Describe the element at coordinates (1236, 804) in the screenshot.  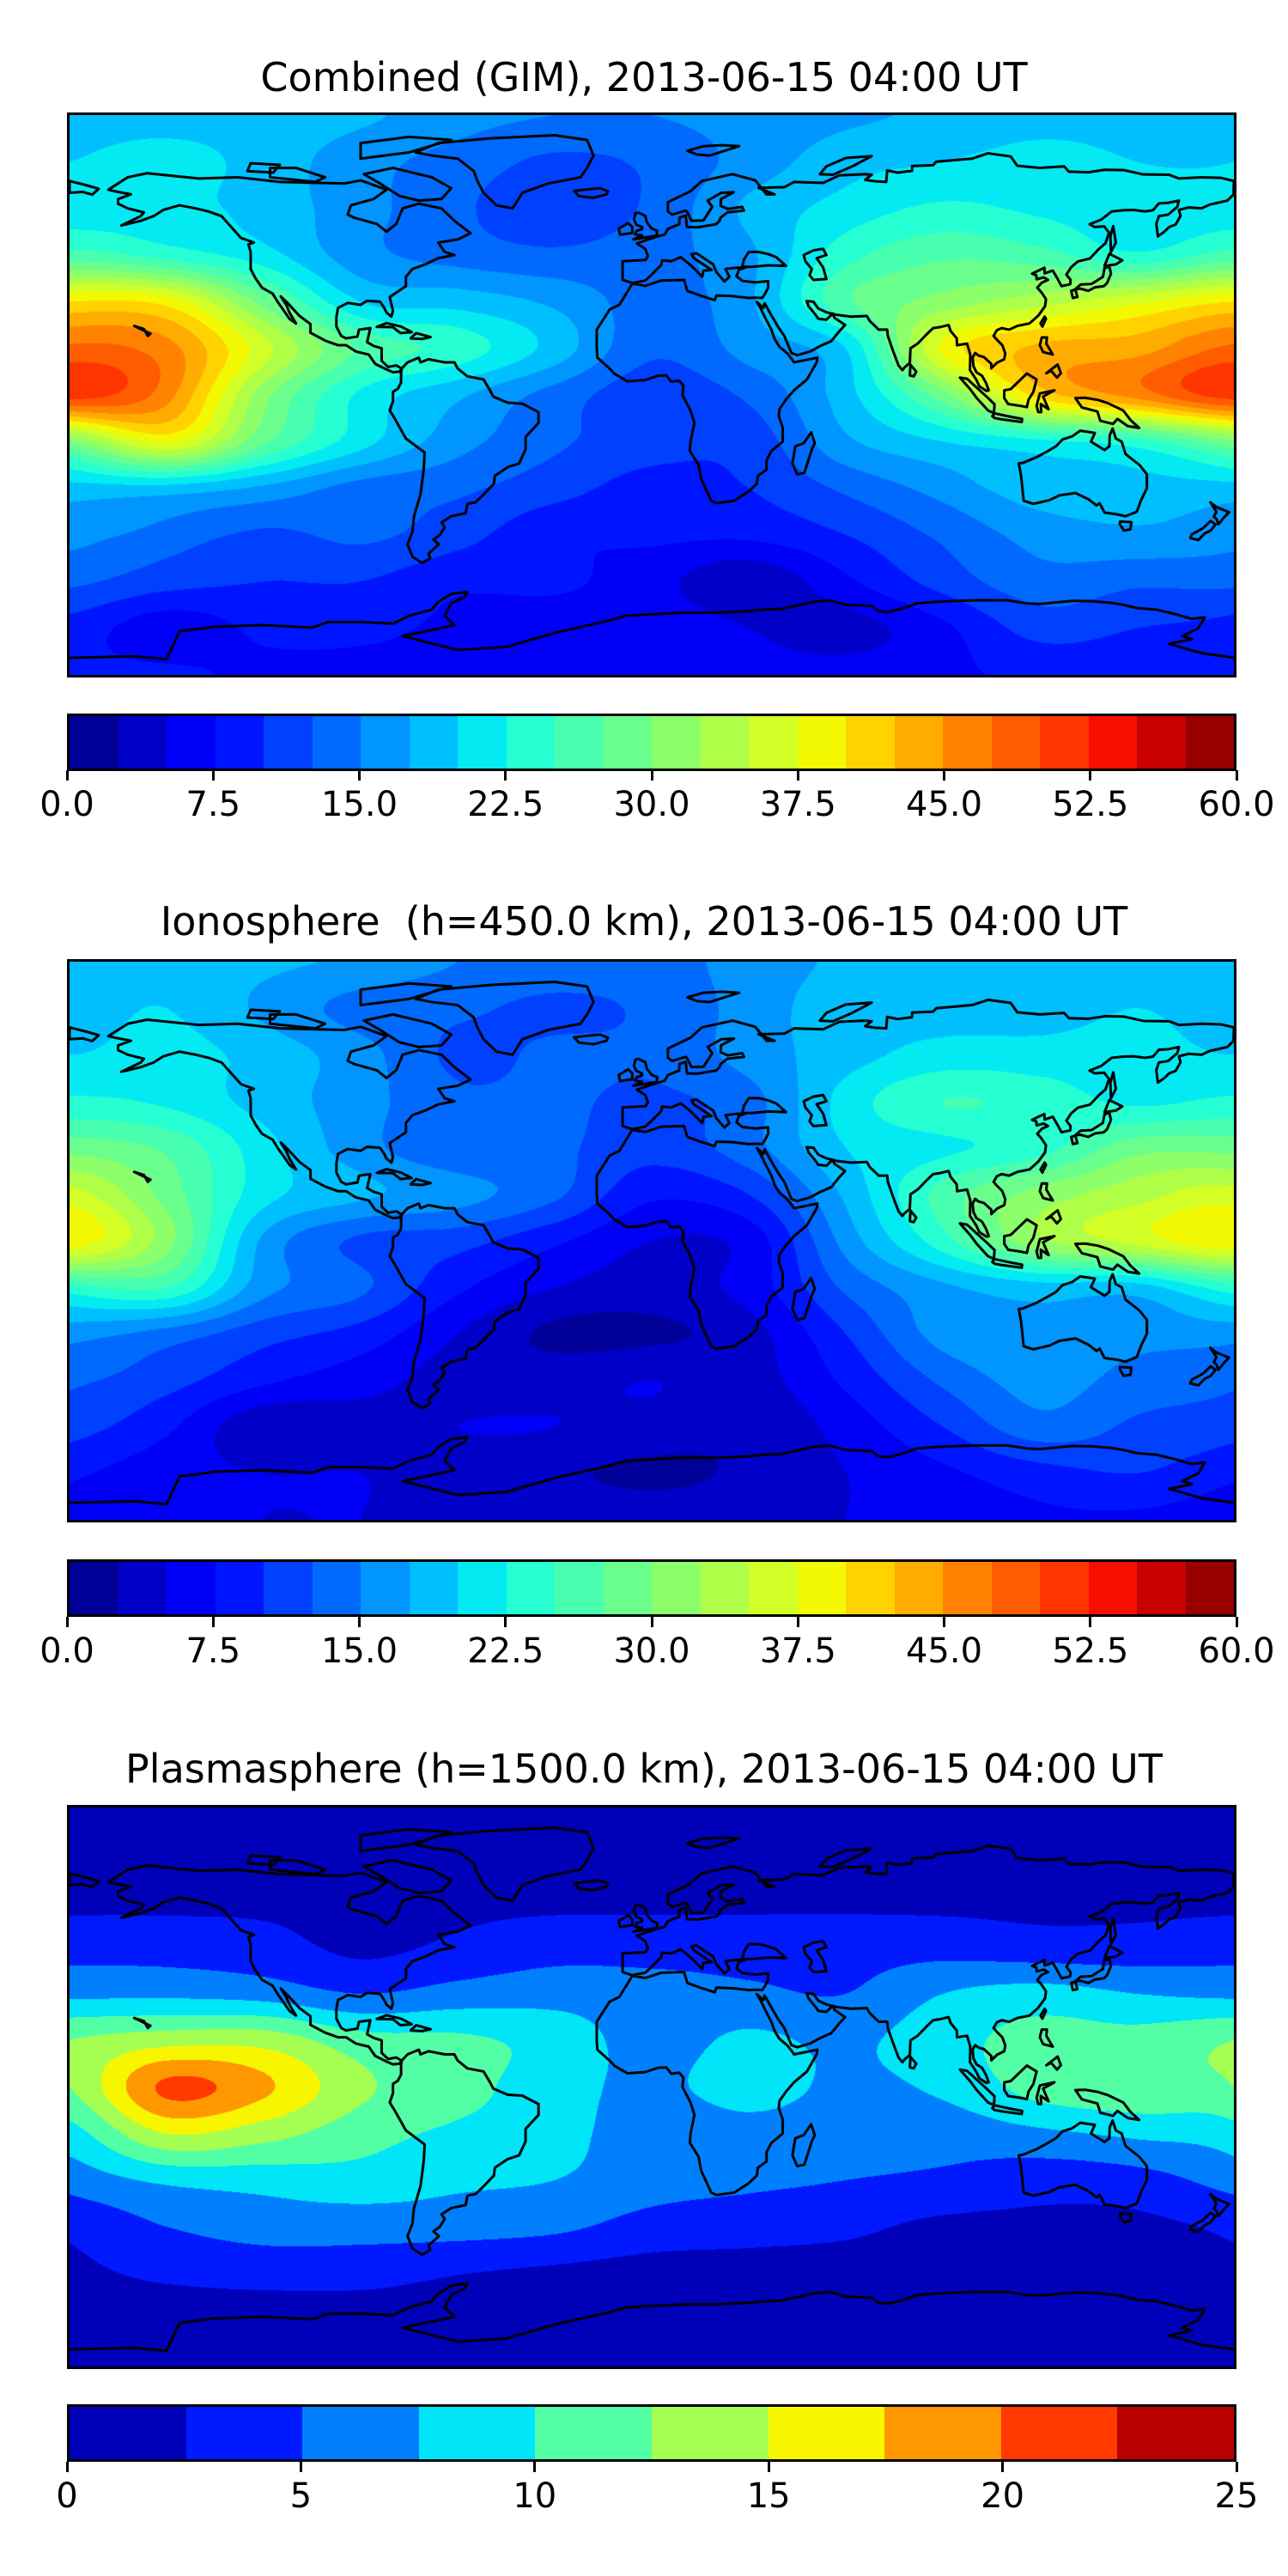
I see `colorbar-tick-label: 60.0` at that location.